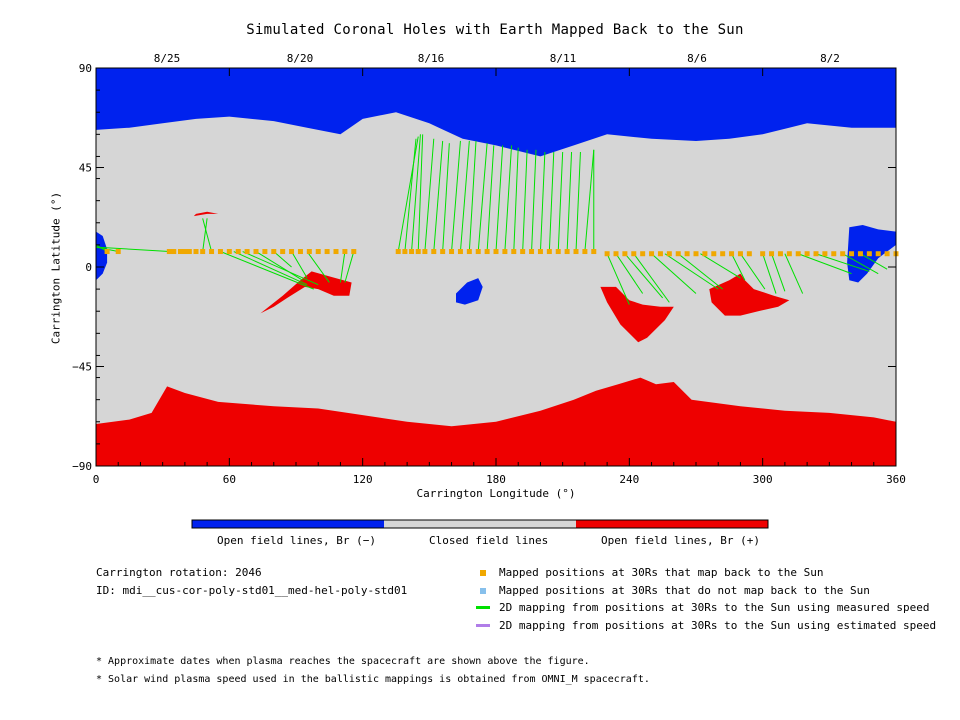  Describe the element at coordinates (480, 524) in the screenshot. I see `colorbar` at that location.